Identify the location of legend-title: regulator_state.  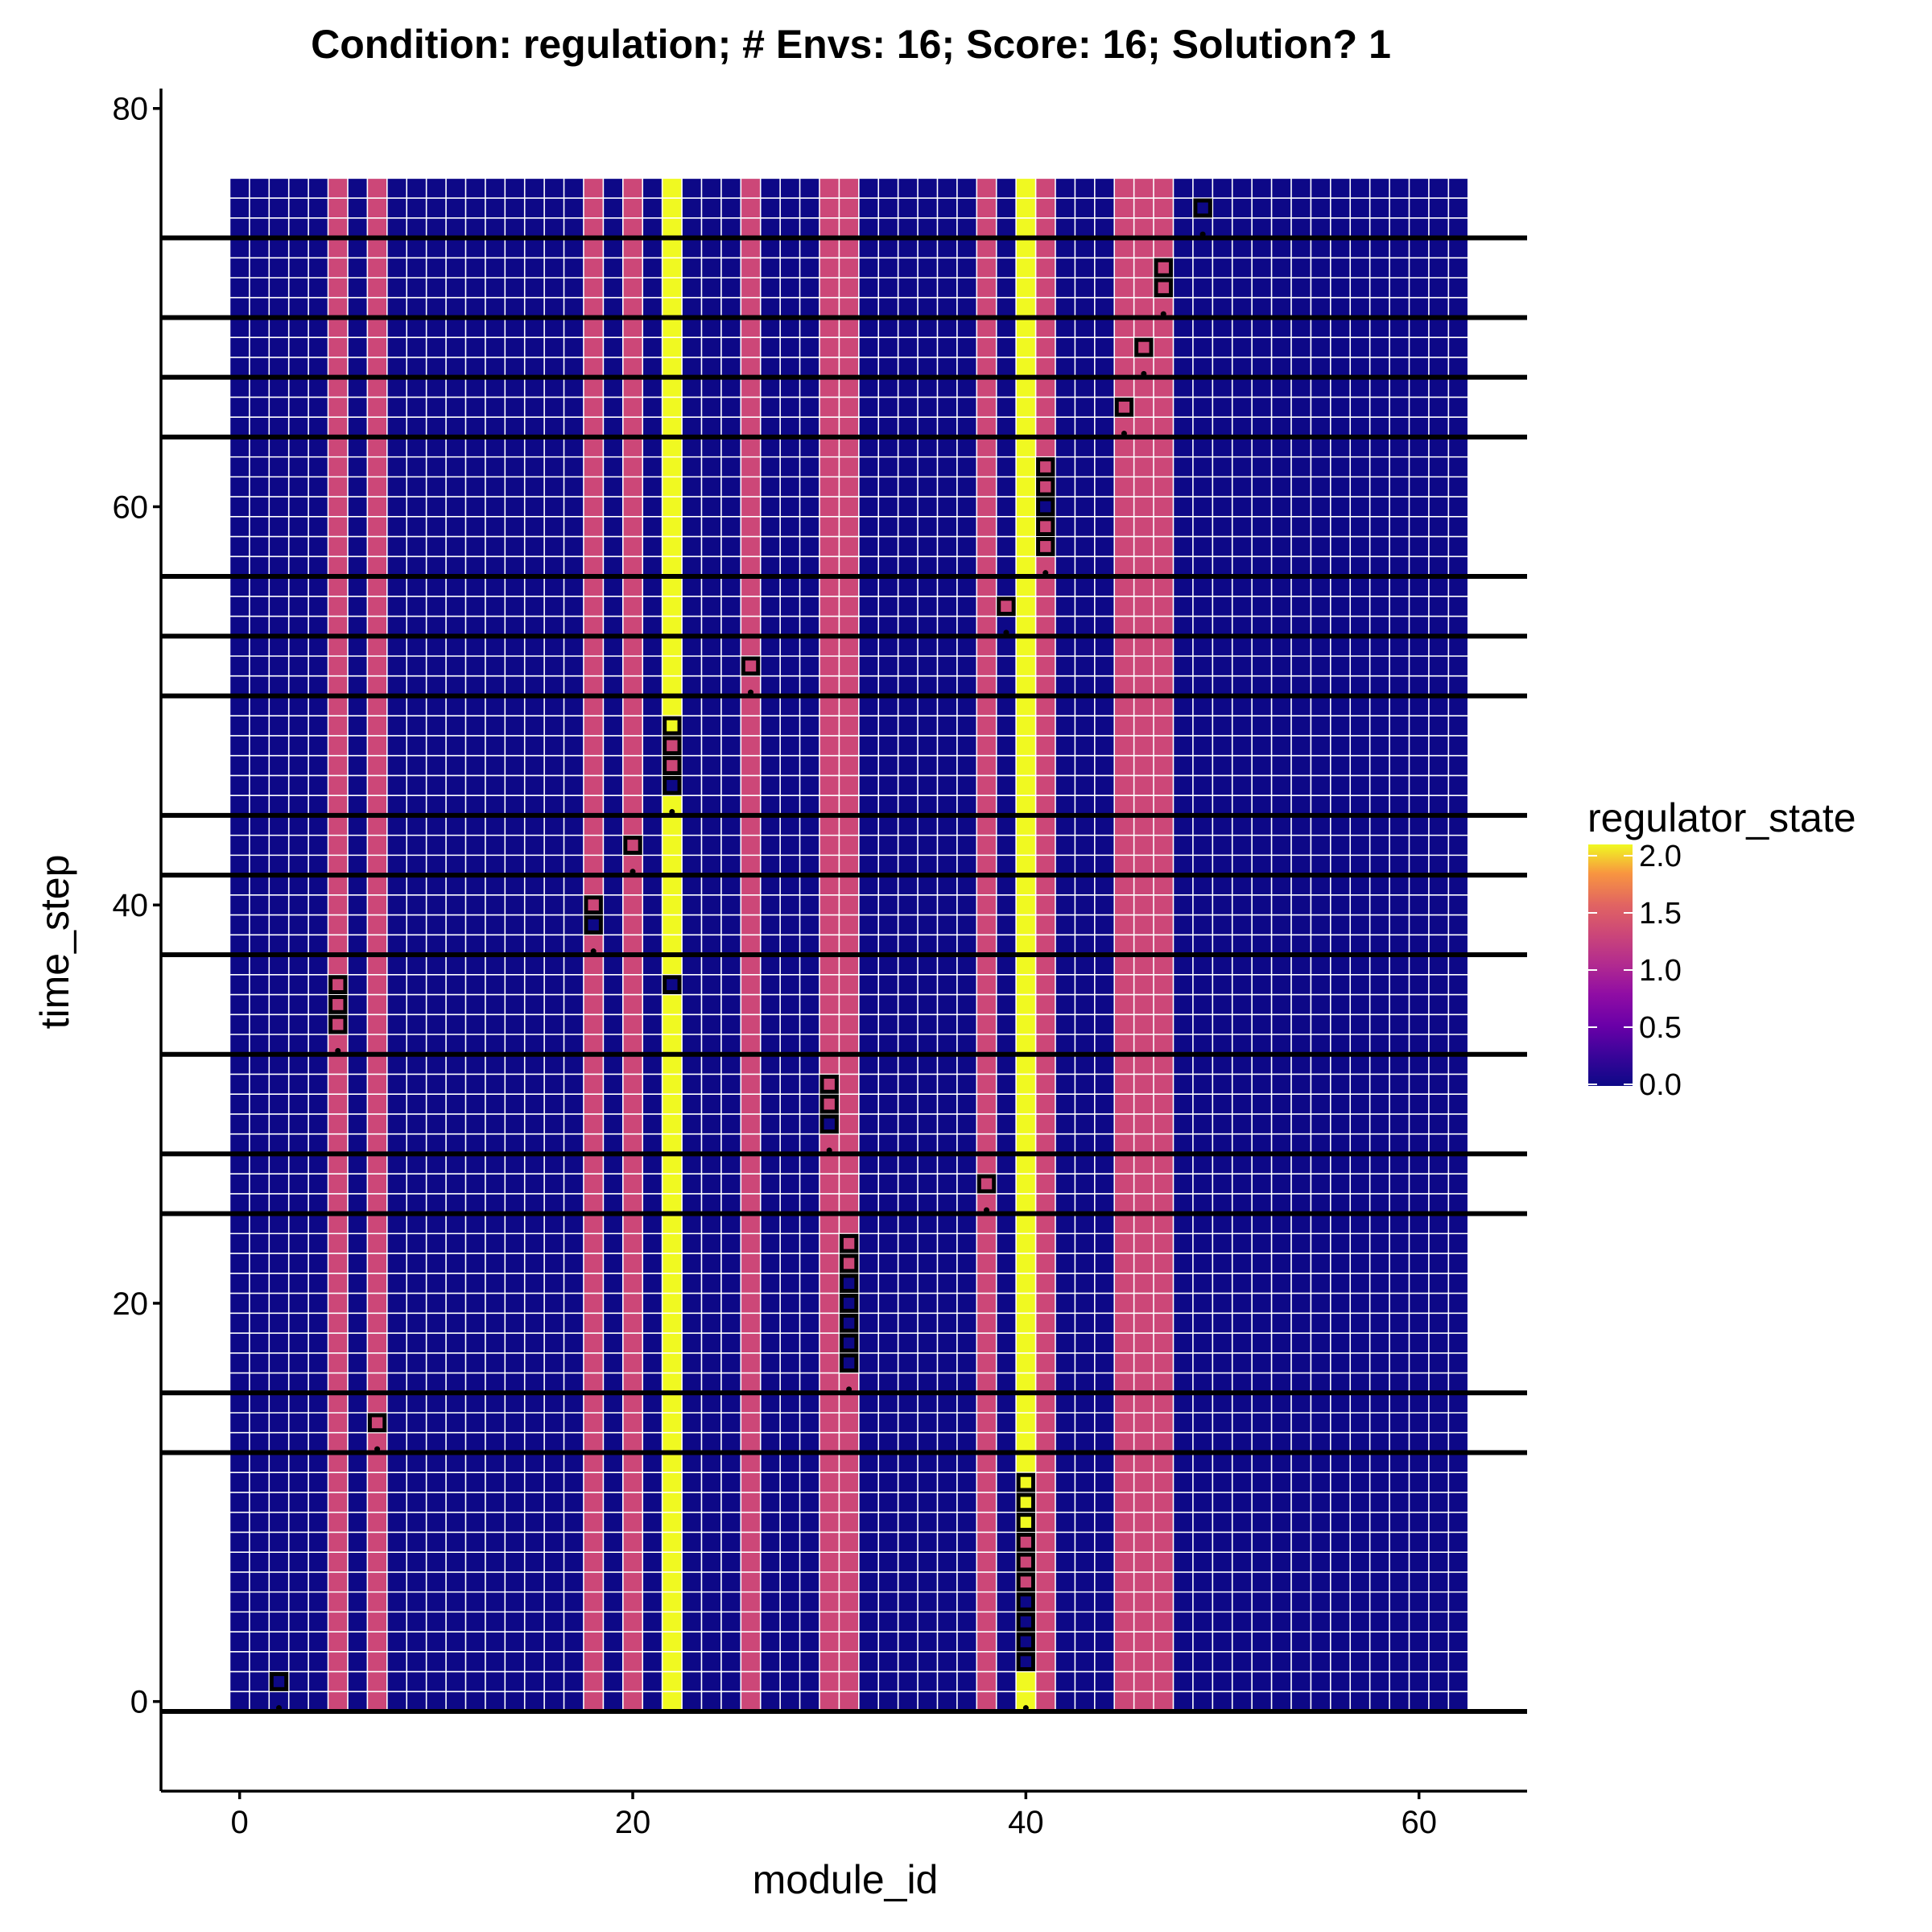
(1721, 817).